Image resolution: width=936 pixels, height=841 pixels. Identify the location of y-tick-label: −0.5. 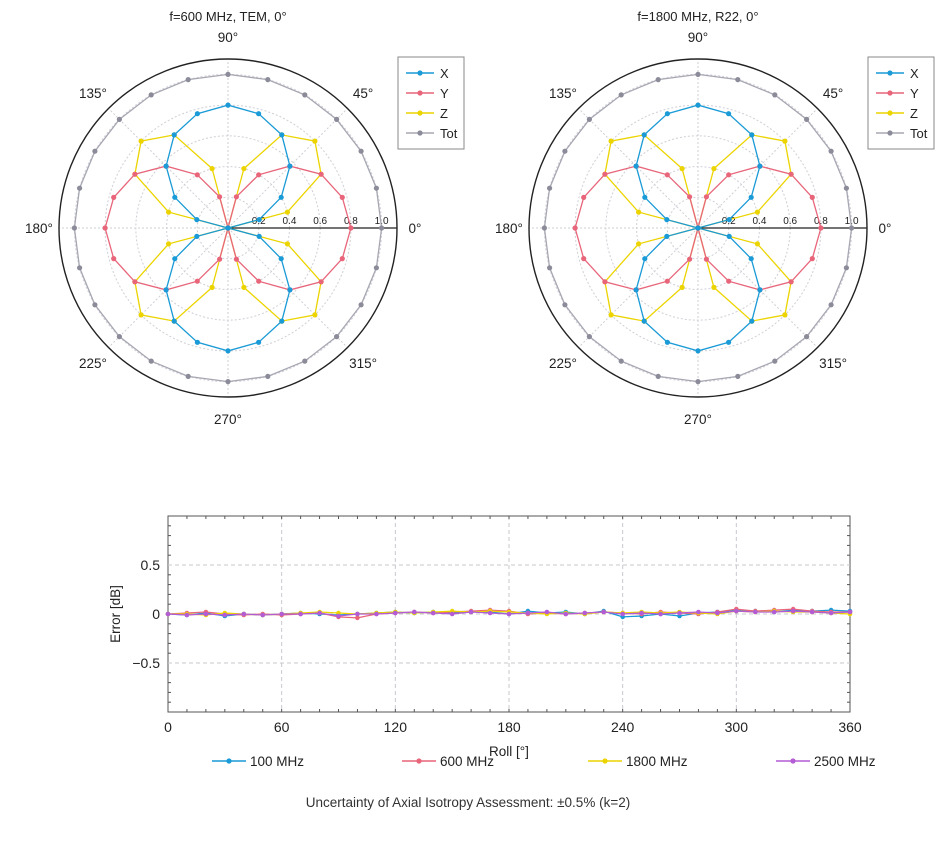
(146, 663).